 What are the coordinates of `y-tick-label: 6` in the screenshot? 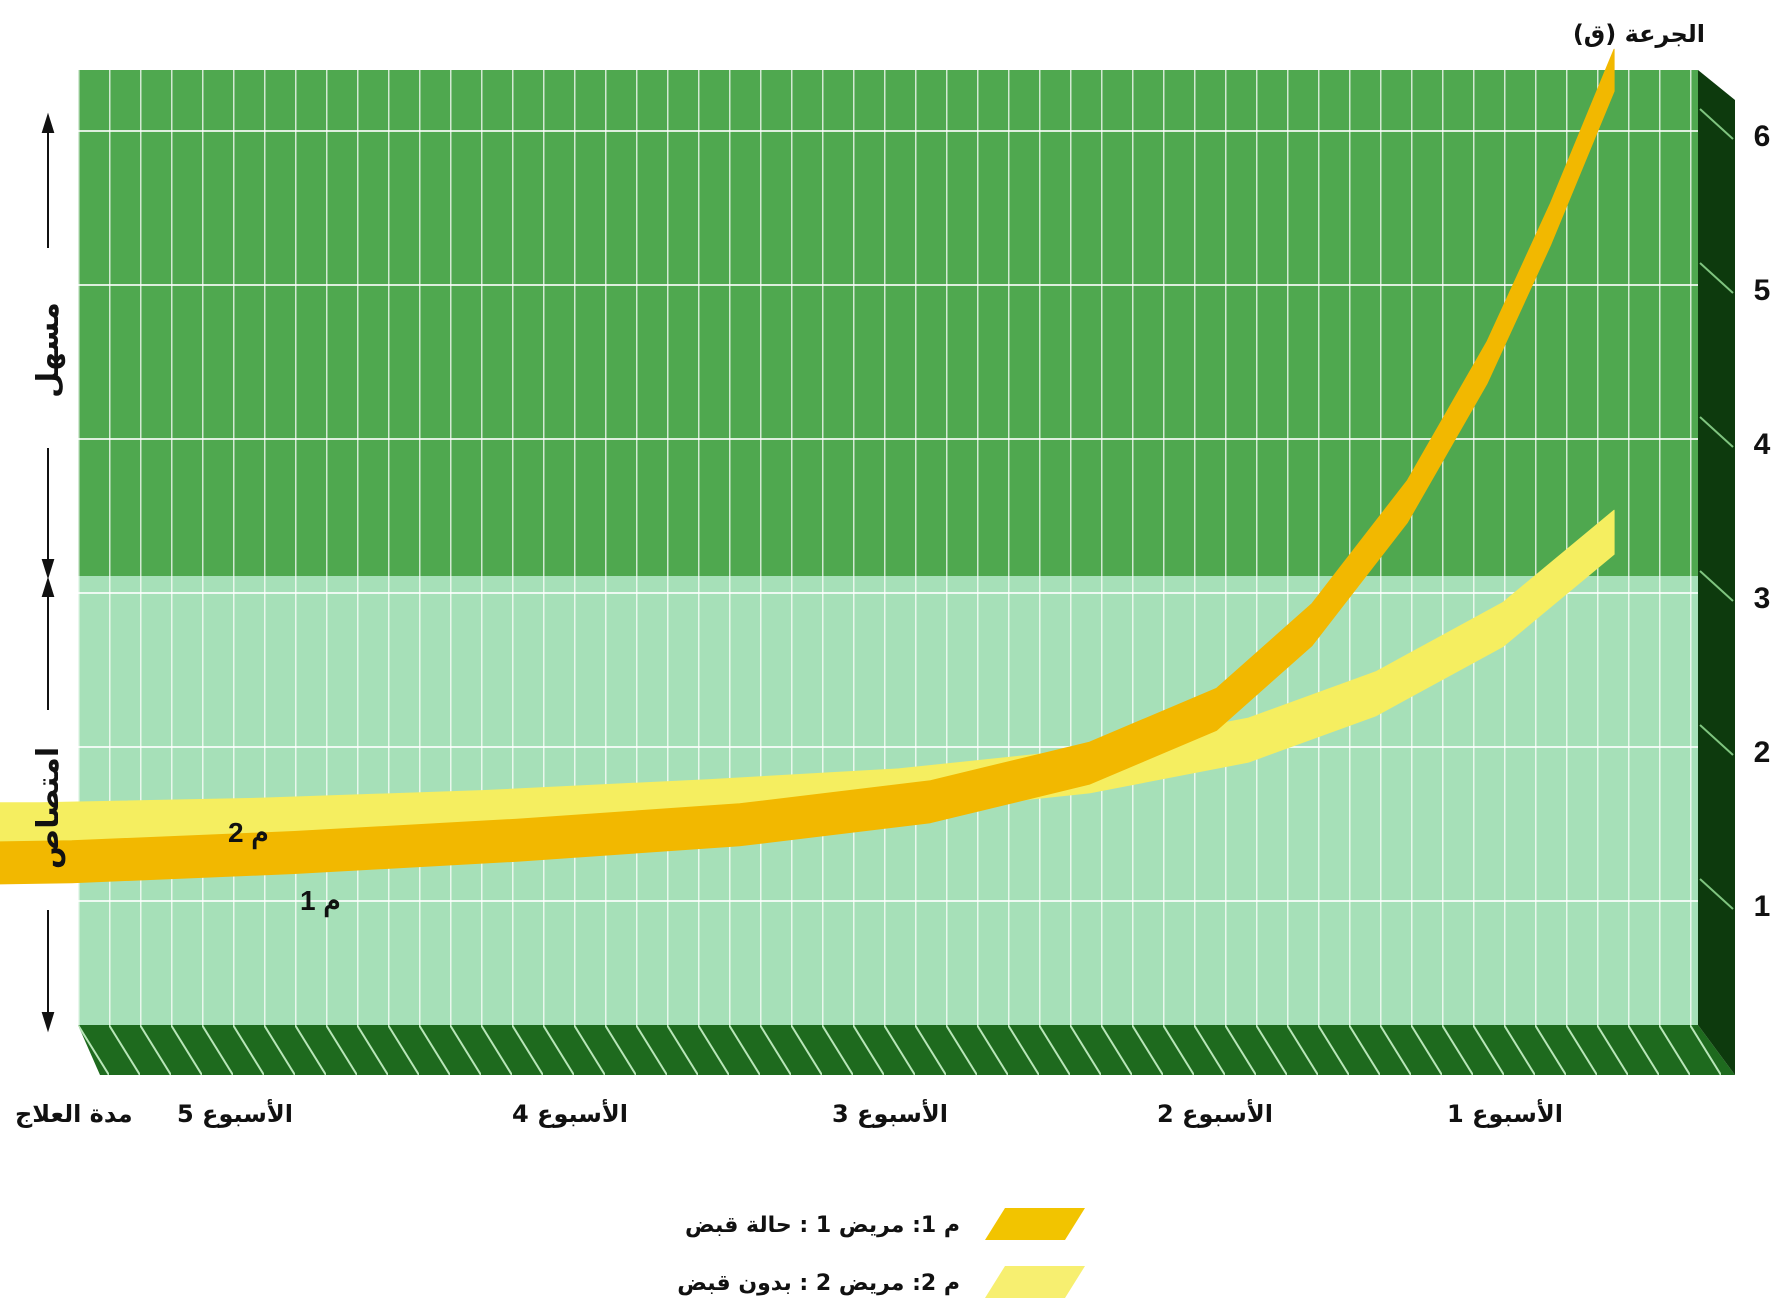 It's located at (1762, 136).